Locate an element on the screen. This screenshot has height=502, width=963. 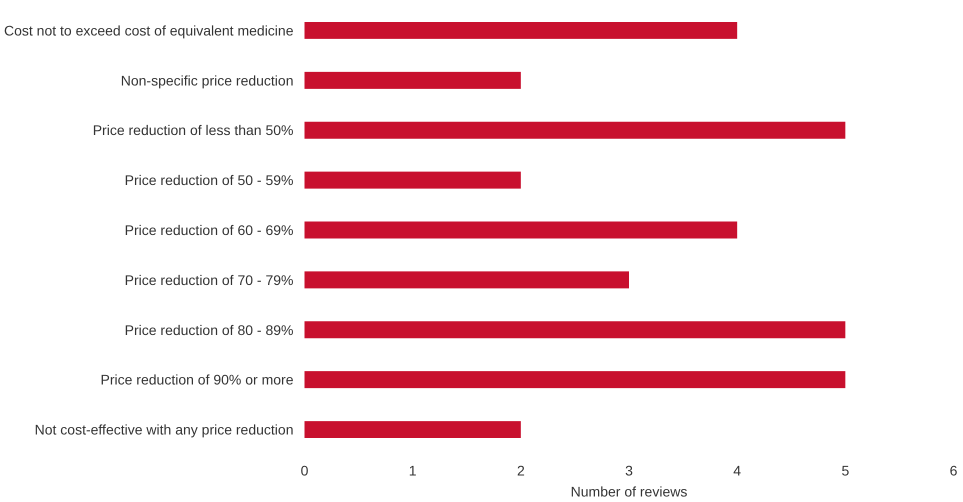
x-tick-label: 2 is located at coordinates (520, 470).